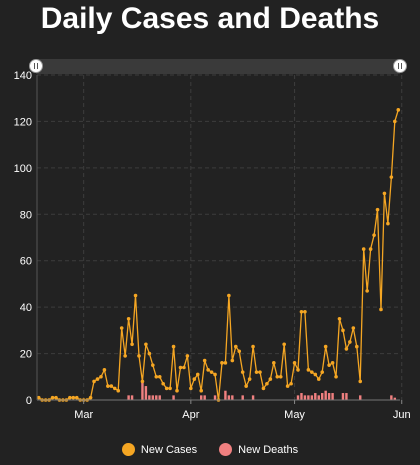 The width and height of the screenshot is (420, 465). Describe the element at coordinates (402, 415) in the screenshot. I see `x-tick-label: Jun` at that location.